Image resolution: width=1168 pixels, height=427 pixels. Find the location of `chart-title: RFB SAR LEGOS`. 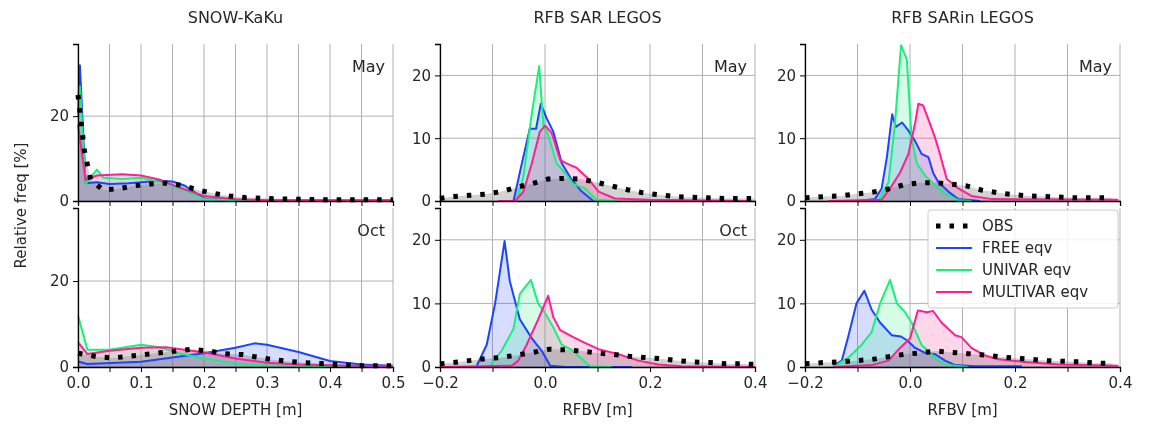

chart-title: RFB SAR LEGOS is located at coordinates (597, 17).